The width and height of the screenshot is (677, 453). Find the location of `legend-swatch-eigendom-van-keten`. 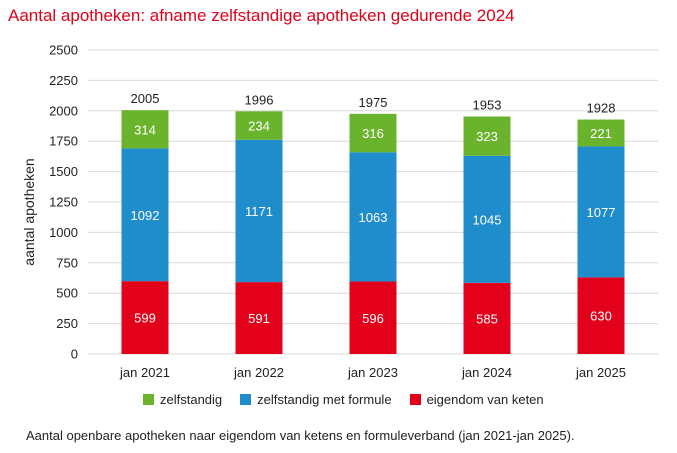

legend-swatch-eigendom-van-keten is located at coordinates (415, 399).